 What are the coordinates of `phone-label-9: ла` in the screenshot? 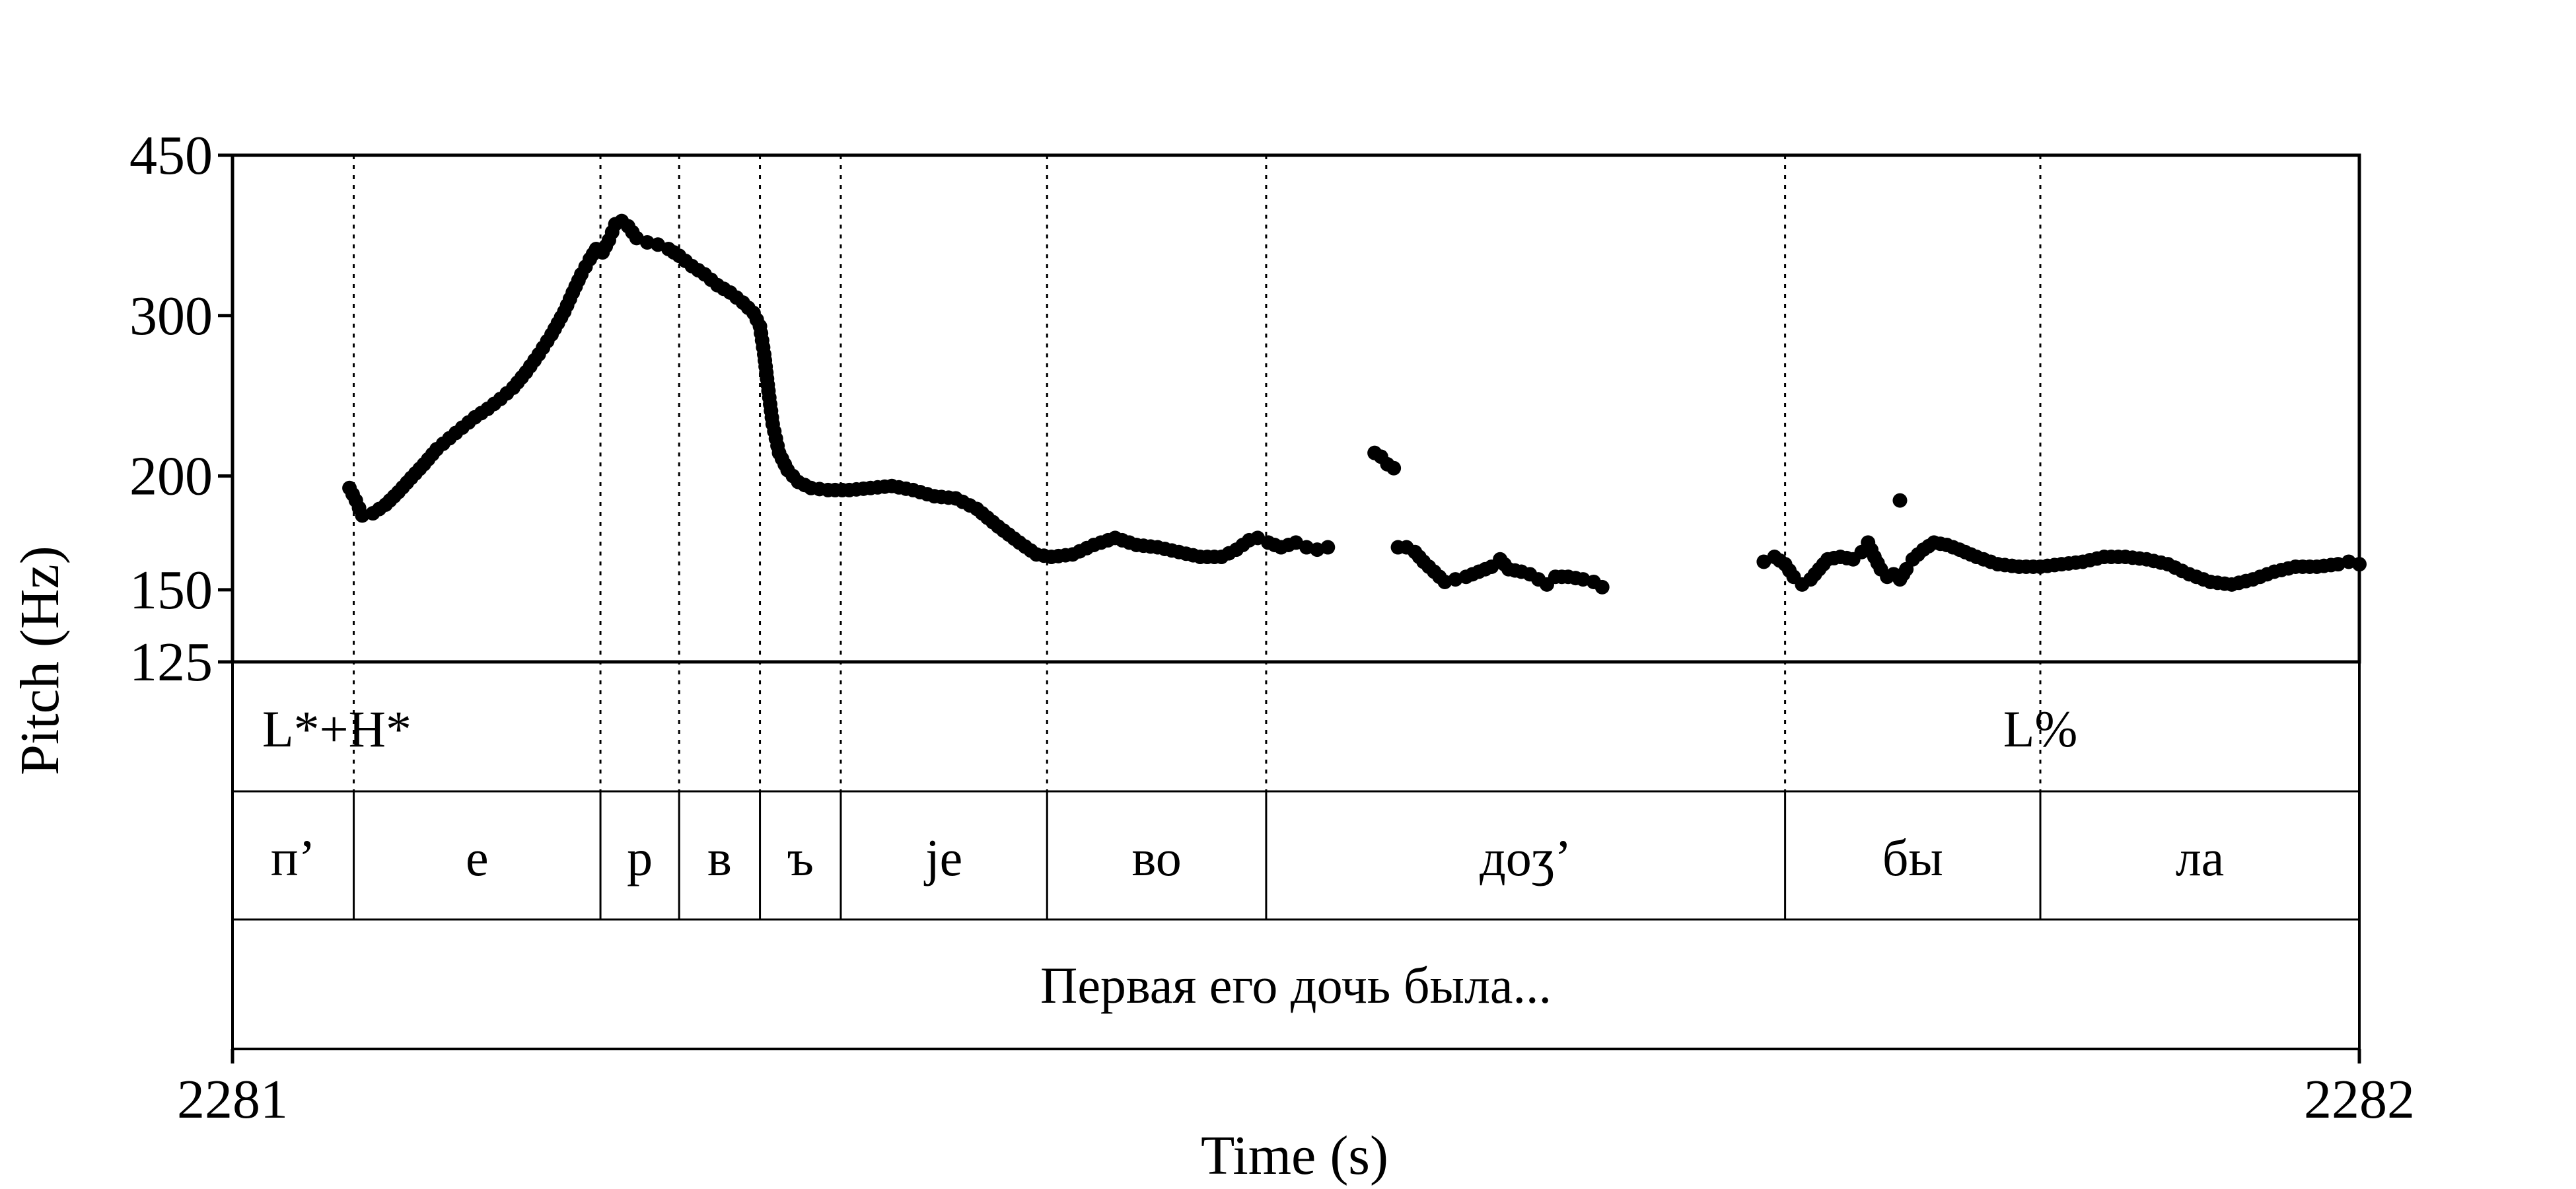 It's located at (2201, 857).